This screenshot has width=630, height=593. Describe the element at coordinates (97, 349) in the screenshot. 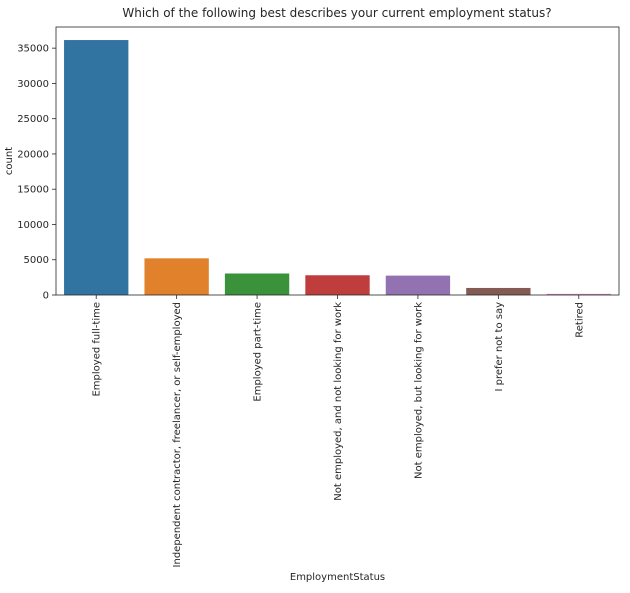

I see `x-tick-label: Employed full-time` at that location.